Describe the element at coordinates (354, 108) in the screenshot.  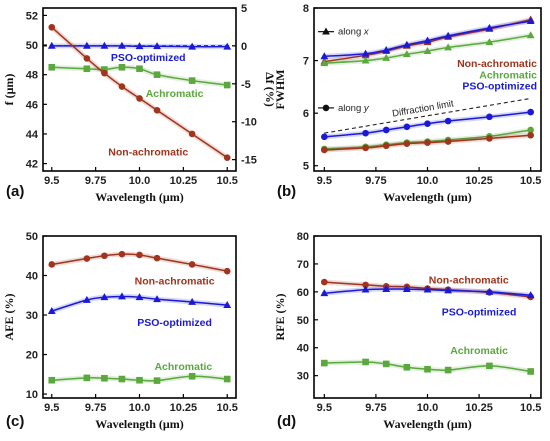
I see `legend-label: along y` at that location.